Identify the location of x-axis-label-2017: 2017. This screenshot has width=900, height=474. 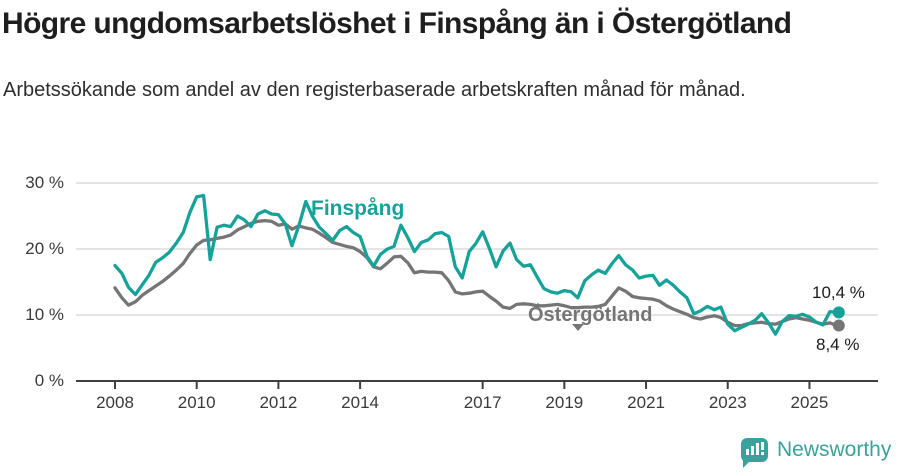
(482, 402).